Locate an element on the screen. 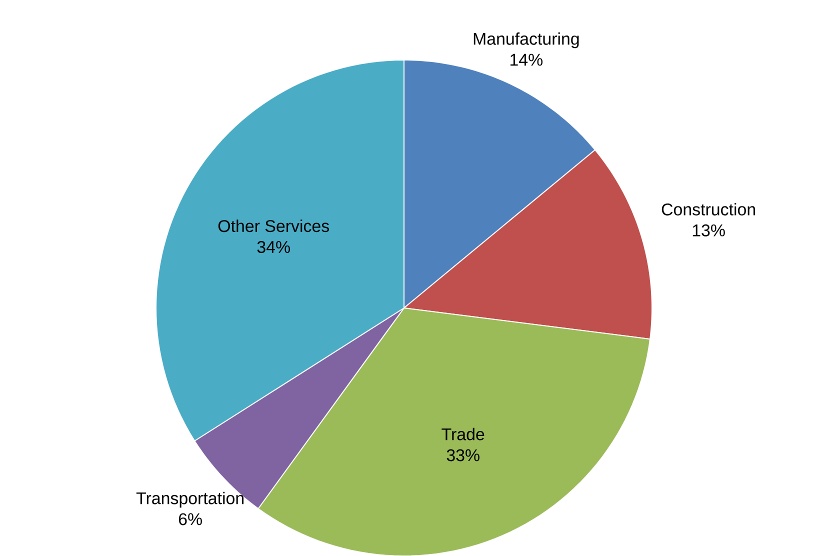  data-label: 33% is located at coordinates (463, 454).